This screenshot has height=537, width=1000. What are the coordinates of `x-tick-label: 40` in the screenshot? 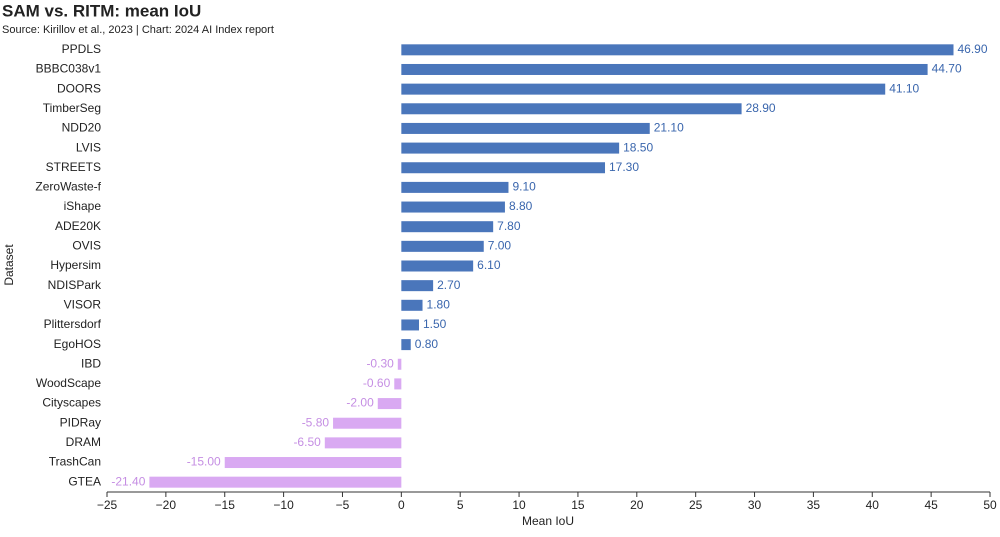 It's located at (873, 505).